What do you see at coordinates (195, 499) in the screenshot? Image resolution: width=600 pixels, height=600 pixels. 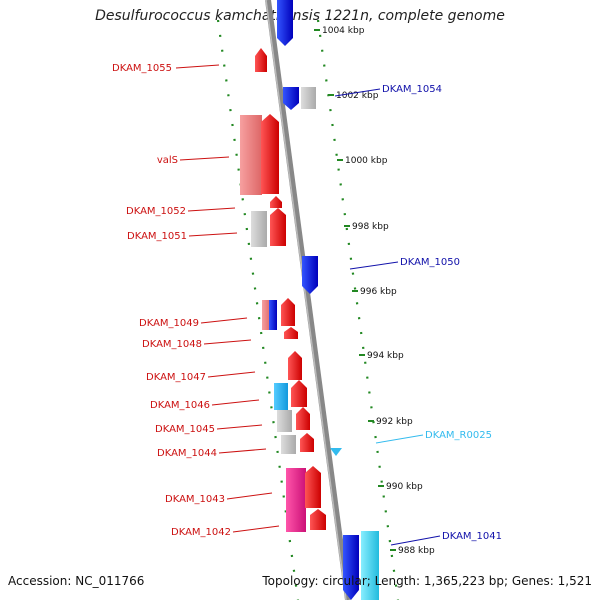 I see `gene-label: DKAM_1043` at bounding box center [195, 499].